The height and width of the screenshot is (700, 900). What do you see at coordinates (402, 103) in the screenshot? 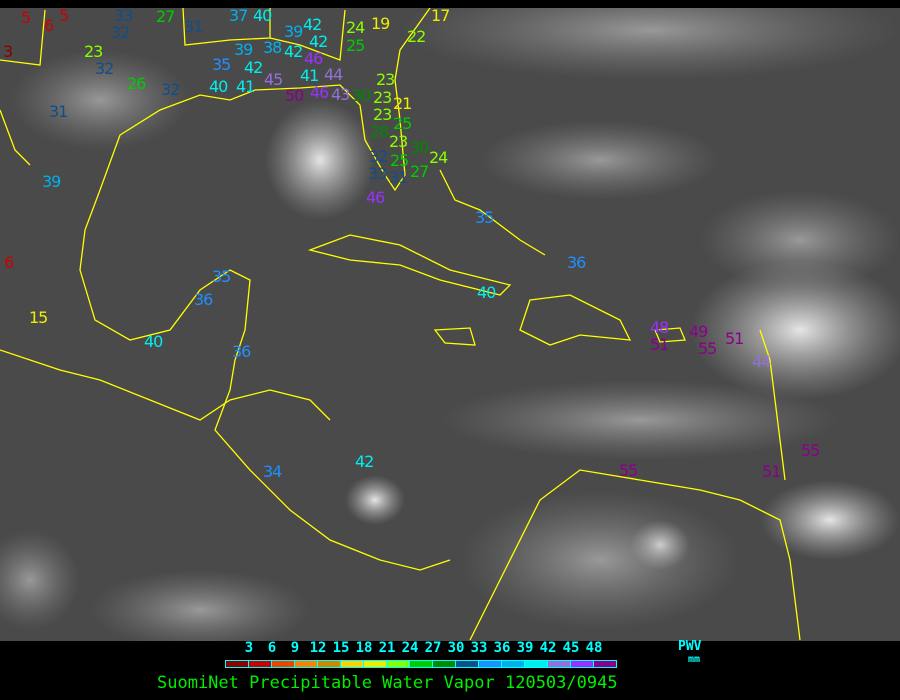
I see `station-pwv-value: 21` at bounding box center [402, 103].